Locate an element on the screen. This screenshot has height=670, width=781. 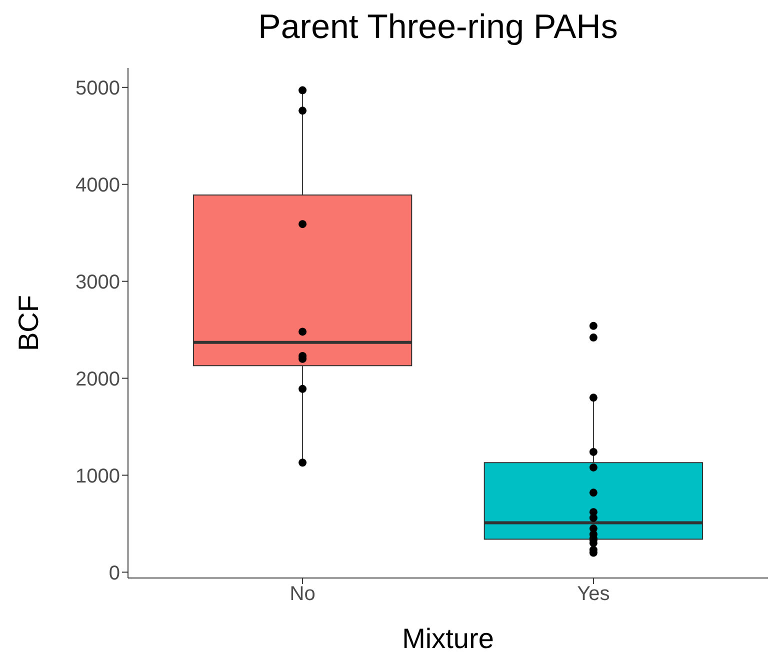
x-axis-title: Mixture is located at coordinates (448, 638).